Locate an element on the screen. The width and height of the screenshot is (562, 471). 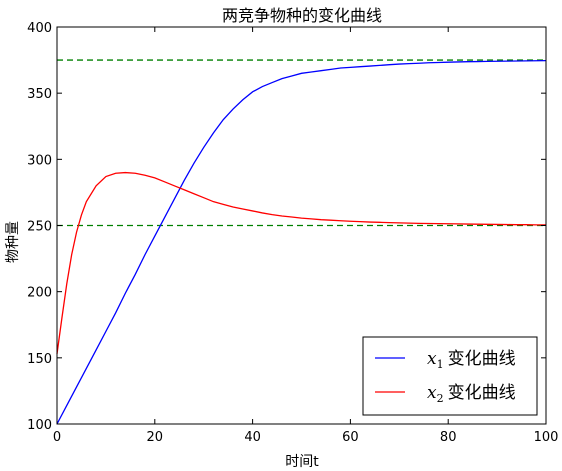
y-tick-label-200: 200 is located at coordinates (39, 293).